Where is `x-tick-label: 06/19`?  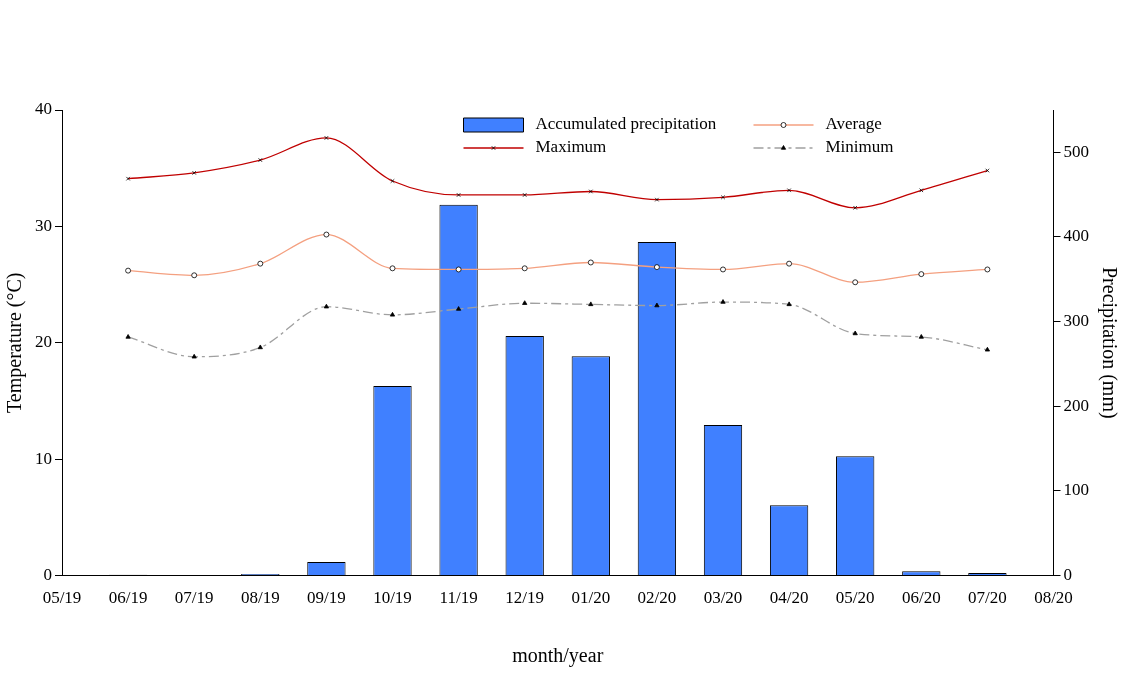 x-tick-label: 06/19 is located at coordinates (128, 598).